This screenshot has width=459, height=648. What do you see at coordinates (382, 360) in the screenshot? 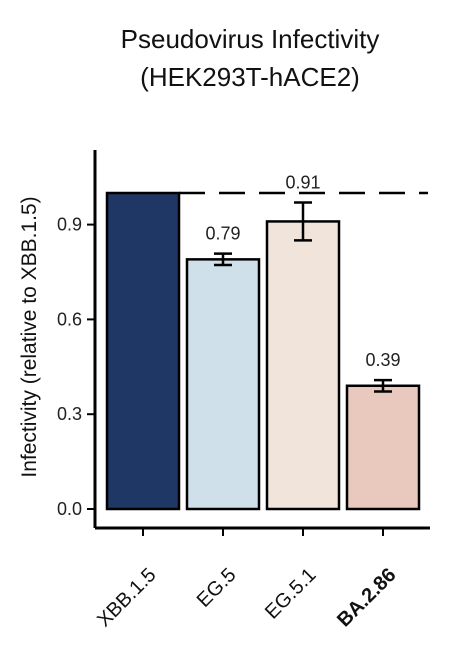
I see `data-label-BA.2.86: 0.39` at bounding box center [382, 360].